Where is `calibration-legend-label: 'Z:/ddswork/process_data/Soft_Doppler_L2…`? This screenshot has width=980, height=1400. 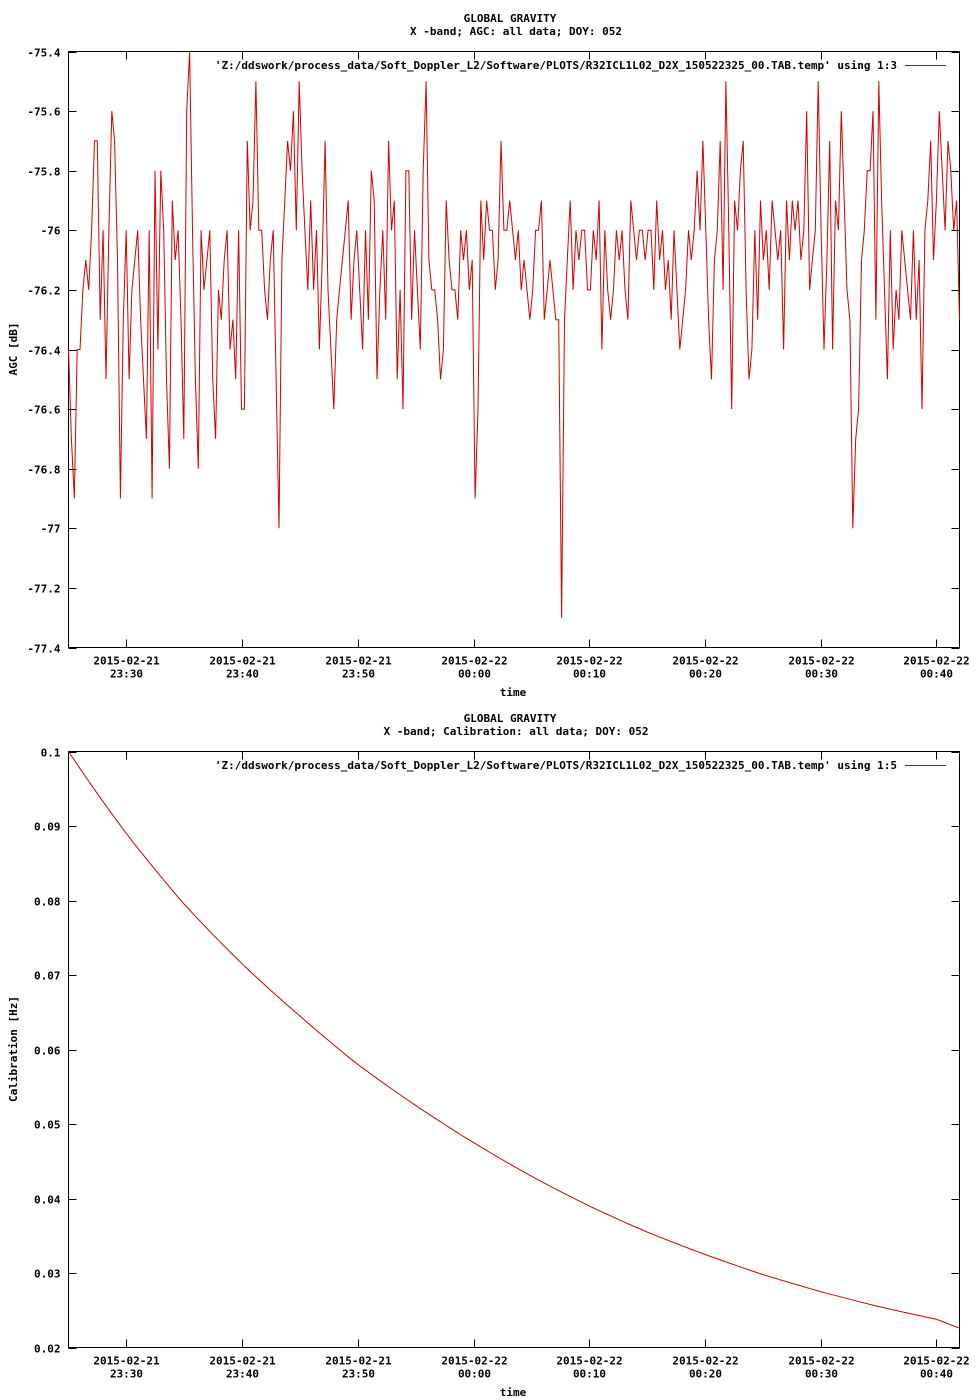 calibration-legend-label: 'Z:/ddswork/process_data/Soft_Doppler_L2… is located at coordinates (556, 765).